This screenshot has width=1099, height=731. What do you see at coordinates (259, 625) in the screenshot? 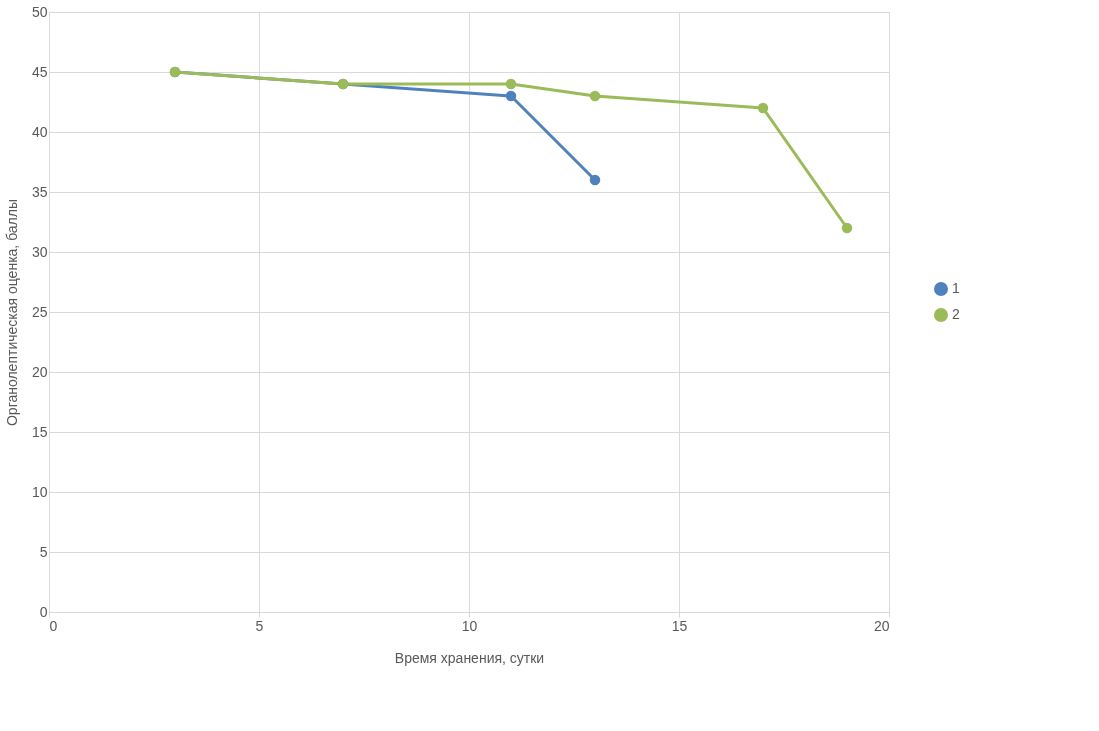
I see `x-tick-label: 5` at bounding box center [259, 625].